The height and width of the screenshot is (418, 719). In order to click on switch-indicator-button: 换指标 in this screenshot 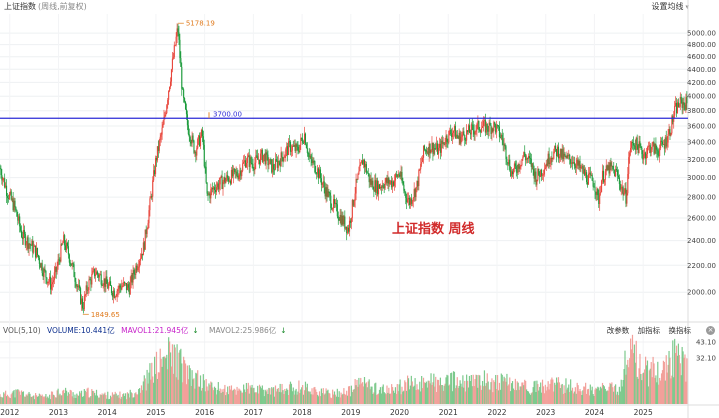, I will do `click(680, 330)`.